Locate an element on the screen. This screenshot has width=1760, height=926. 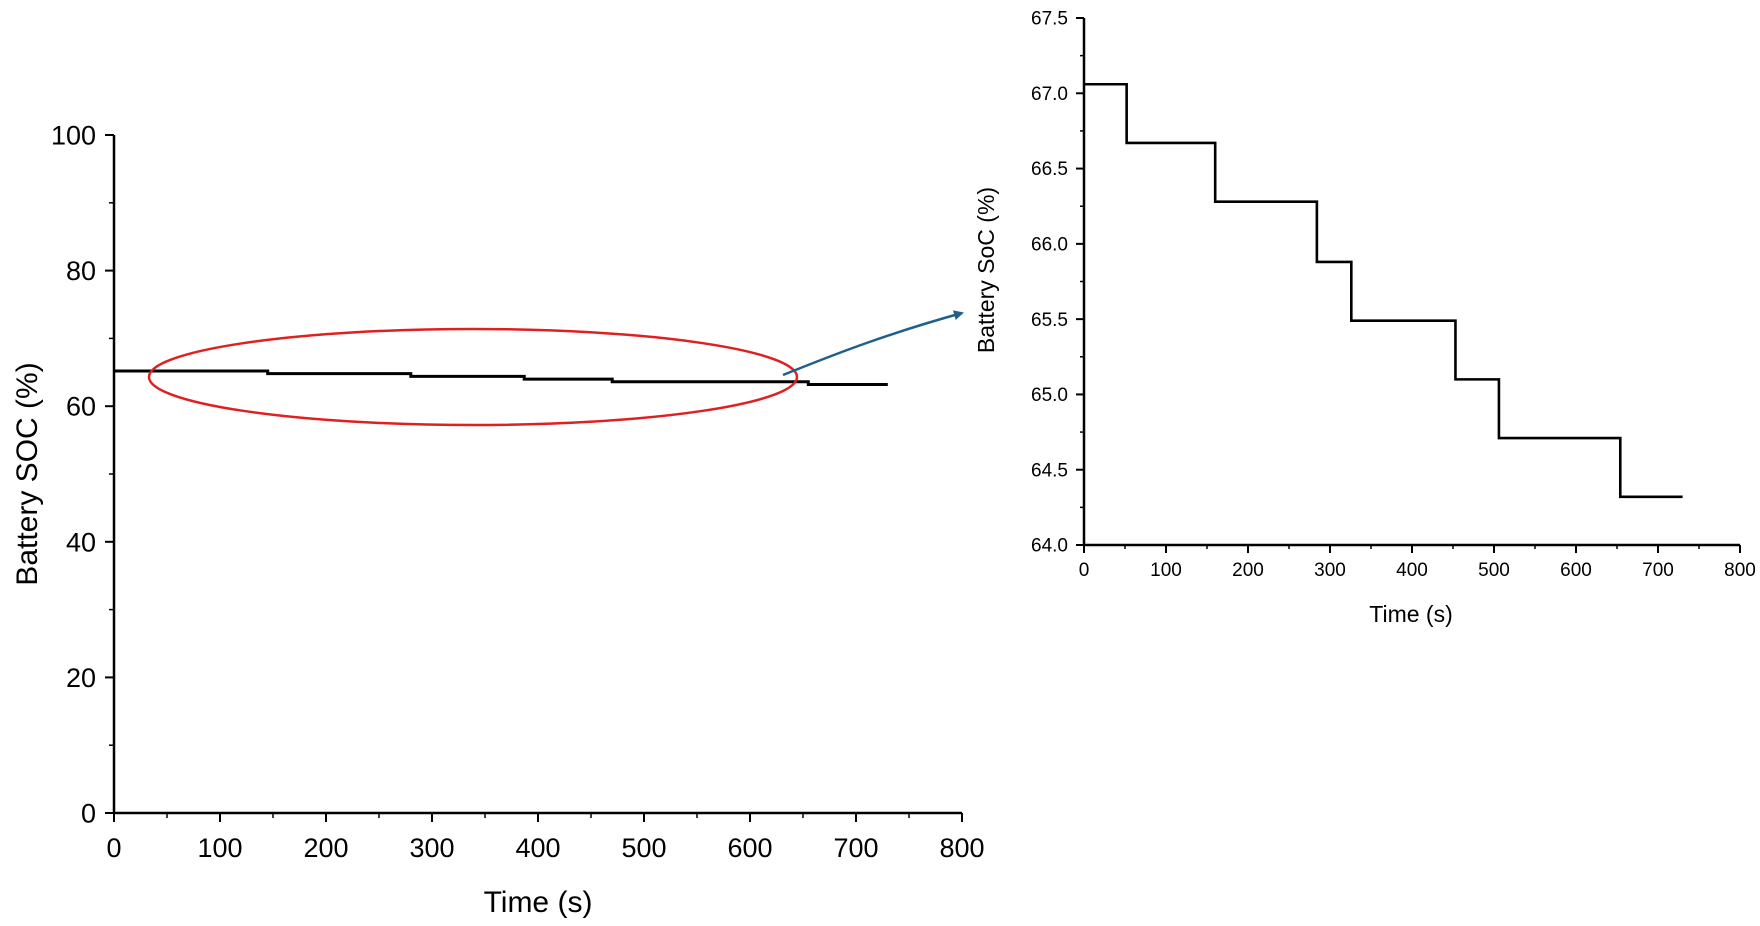
zoom-chart-y-tick-label: 66.0 is located at coordinates (1049, 245).